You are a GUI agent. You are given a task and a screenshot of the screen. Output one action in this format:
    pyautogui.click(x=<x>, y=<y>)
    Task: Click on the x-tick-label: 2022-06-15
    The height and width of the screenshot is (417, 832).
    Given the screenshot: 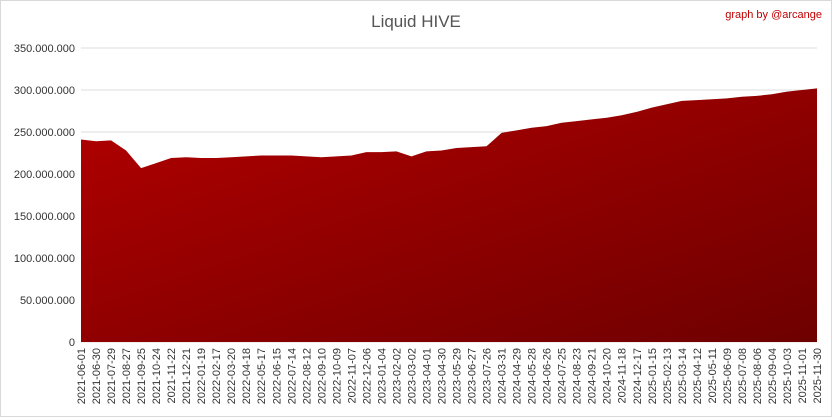 What is the action you would take?
    pyautogui.click(x=277, y=376)
    